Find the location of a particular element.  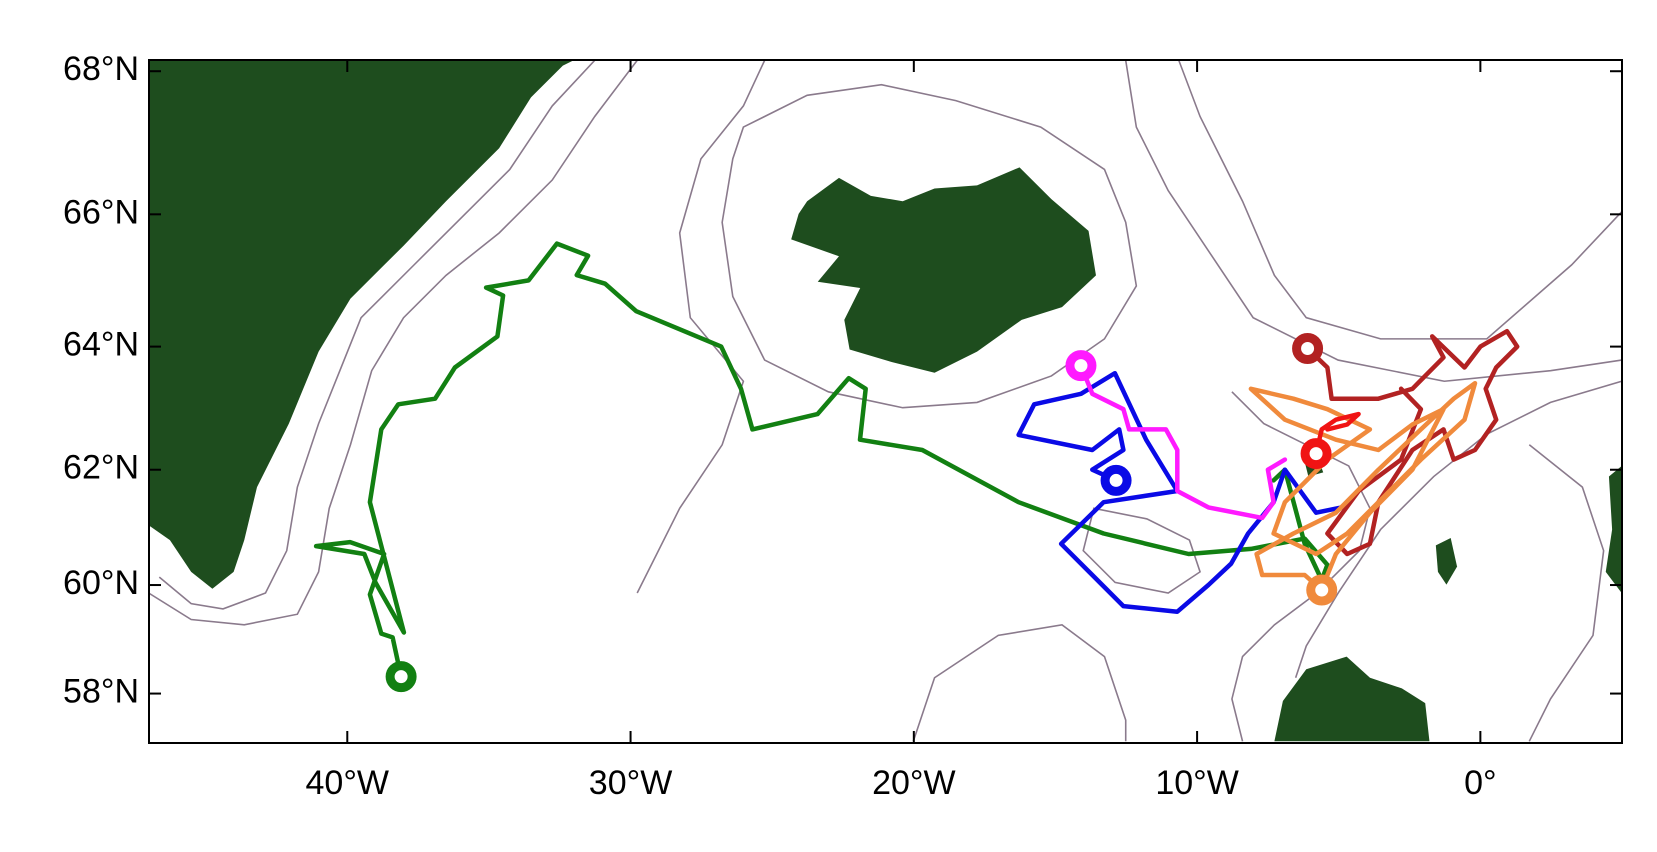

iceland is located at coordinates (943, 270).